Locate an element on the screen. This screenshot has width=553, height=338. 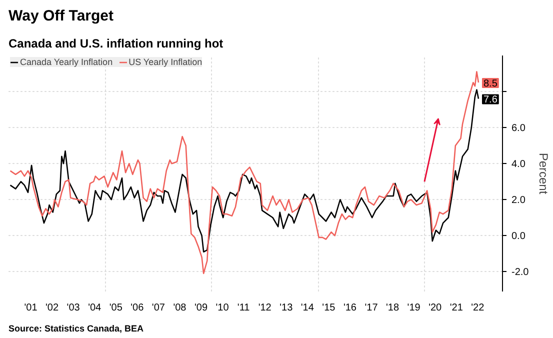
x-tick-label: '06 is located at coordinates (137, 308).